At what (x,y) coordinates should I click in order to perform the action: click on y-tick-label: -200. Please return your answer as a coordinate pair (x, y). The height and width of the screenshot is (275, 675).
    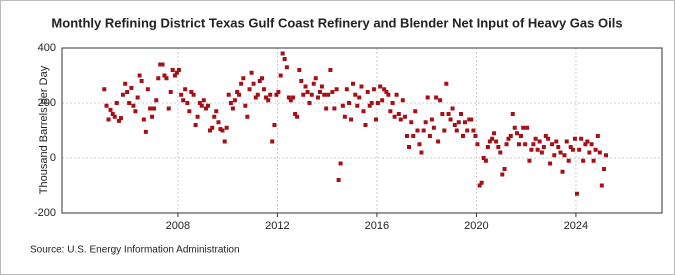
    Looking at the image, I should click on (45, 213).